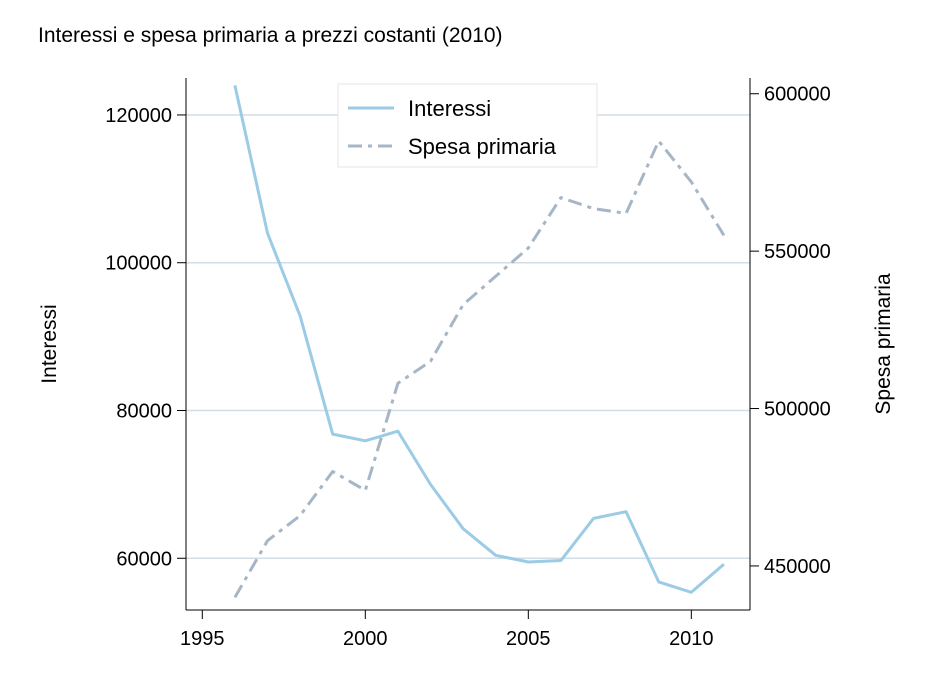  Describe the element at coordinates (482, 146) in the screenshot. I see `legend-label: Spesa primaria` at that location.